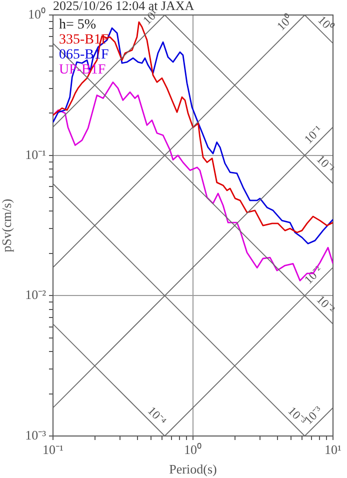  What do you see at coordinates (35, 154) in the screenshot?
I see `y-tick-label: 10⁻¹` at bounding box center [35, 154].